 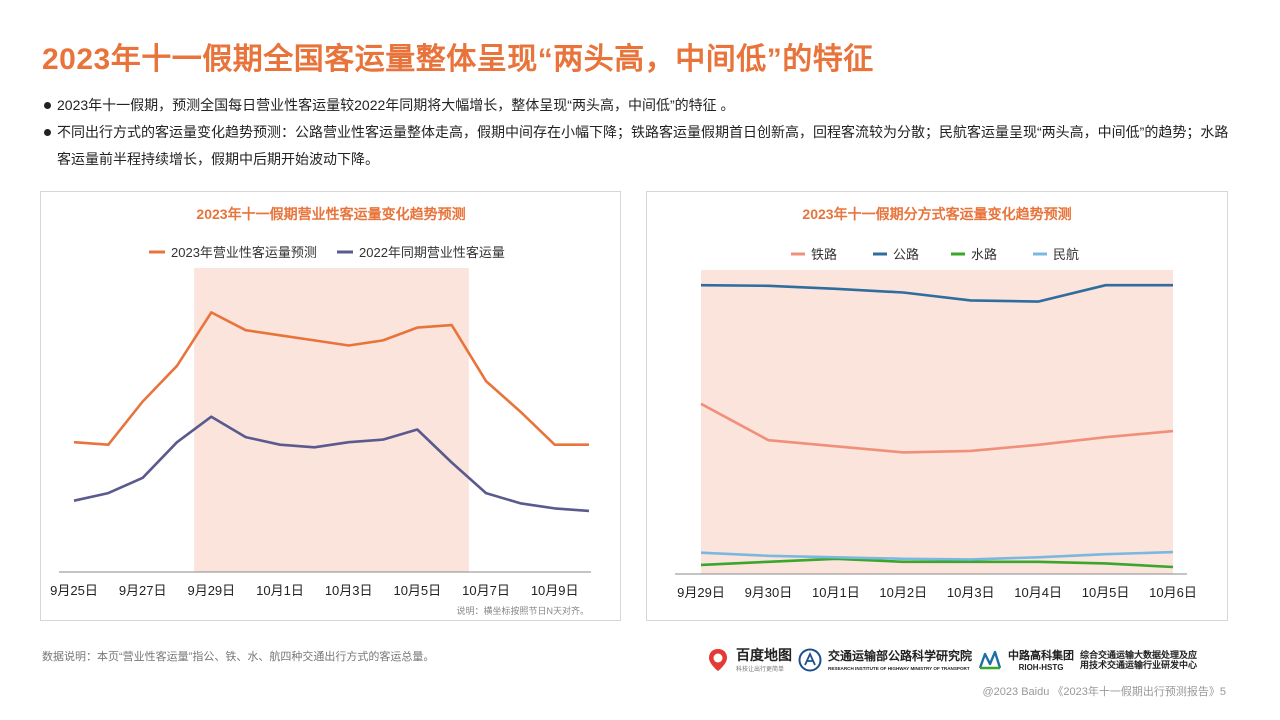 What do you see at coordinates (990, 660) in the screenshot?
I see `hstg-mountain-icon` at bounding box center [990, 660].